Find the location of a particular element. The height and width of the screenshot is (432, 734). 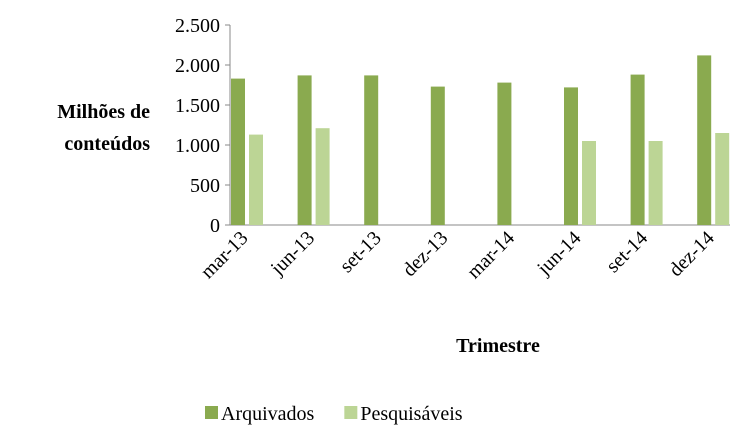

y-tick-label: 0 is located at coordinates (215, 226).